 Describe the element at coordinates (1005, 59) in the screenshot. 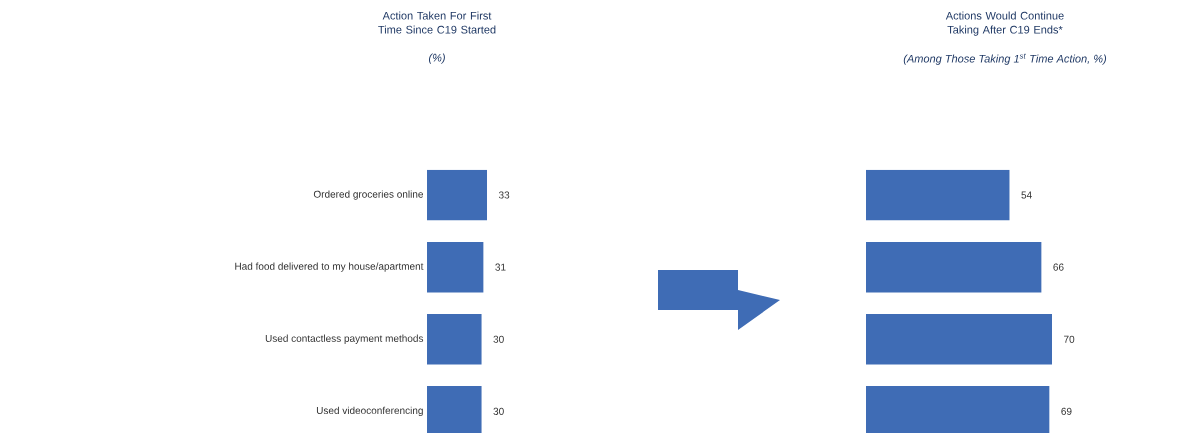

I see `chart-subtitle: (Among Those Taking 1$^{st}$ Time Action, %)` at that location.